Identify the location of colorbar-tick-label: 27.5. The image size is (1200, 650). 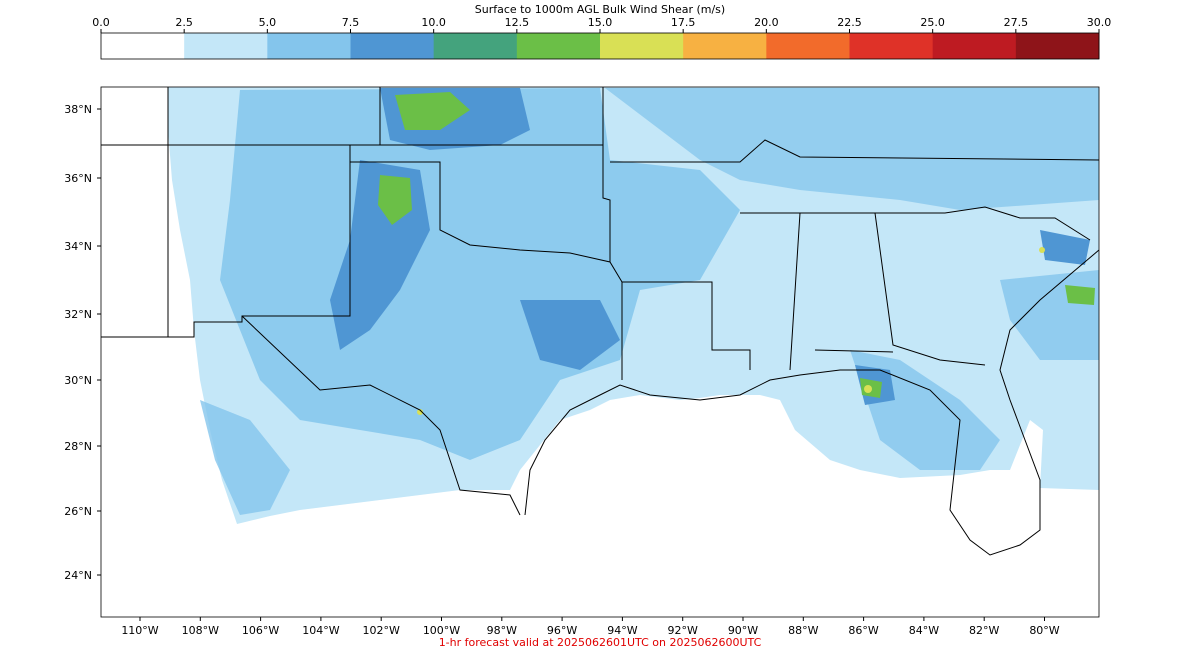
(1016, 22).